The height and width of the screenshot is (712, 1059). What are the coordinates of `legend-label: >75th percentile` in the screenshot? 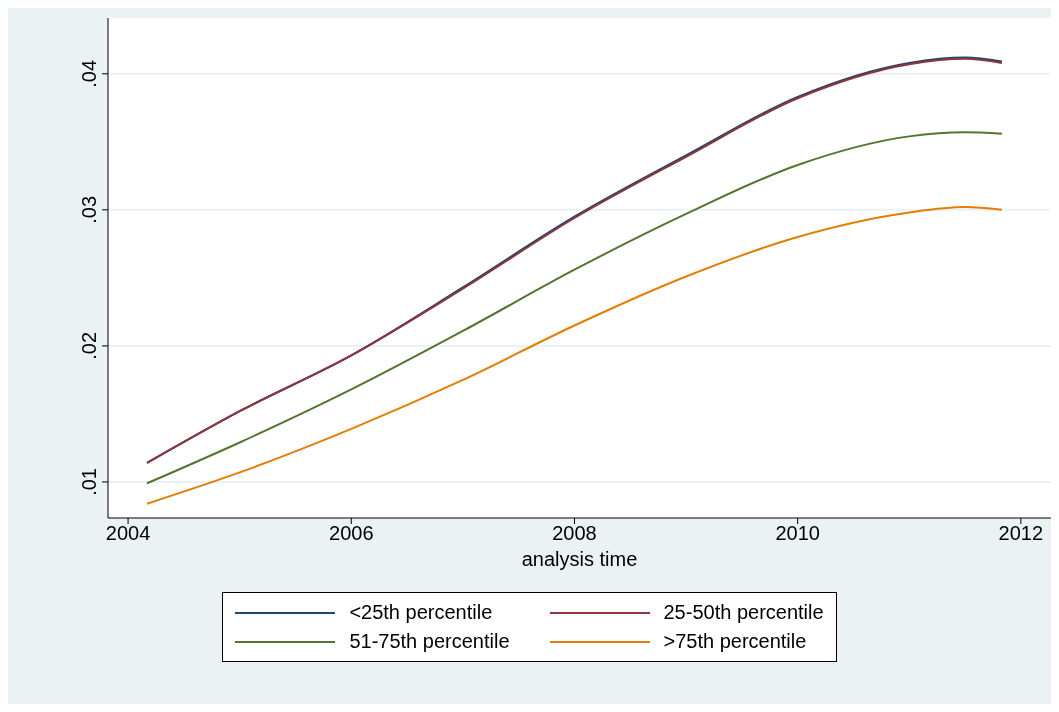 It's located at (735, 641).